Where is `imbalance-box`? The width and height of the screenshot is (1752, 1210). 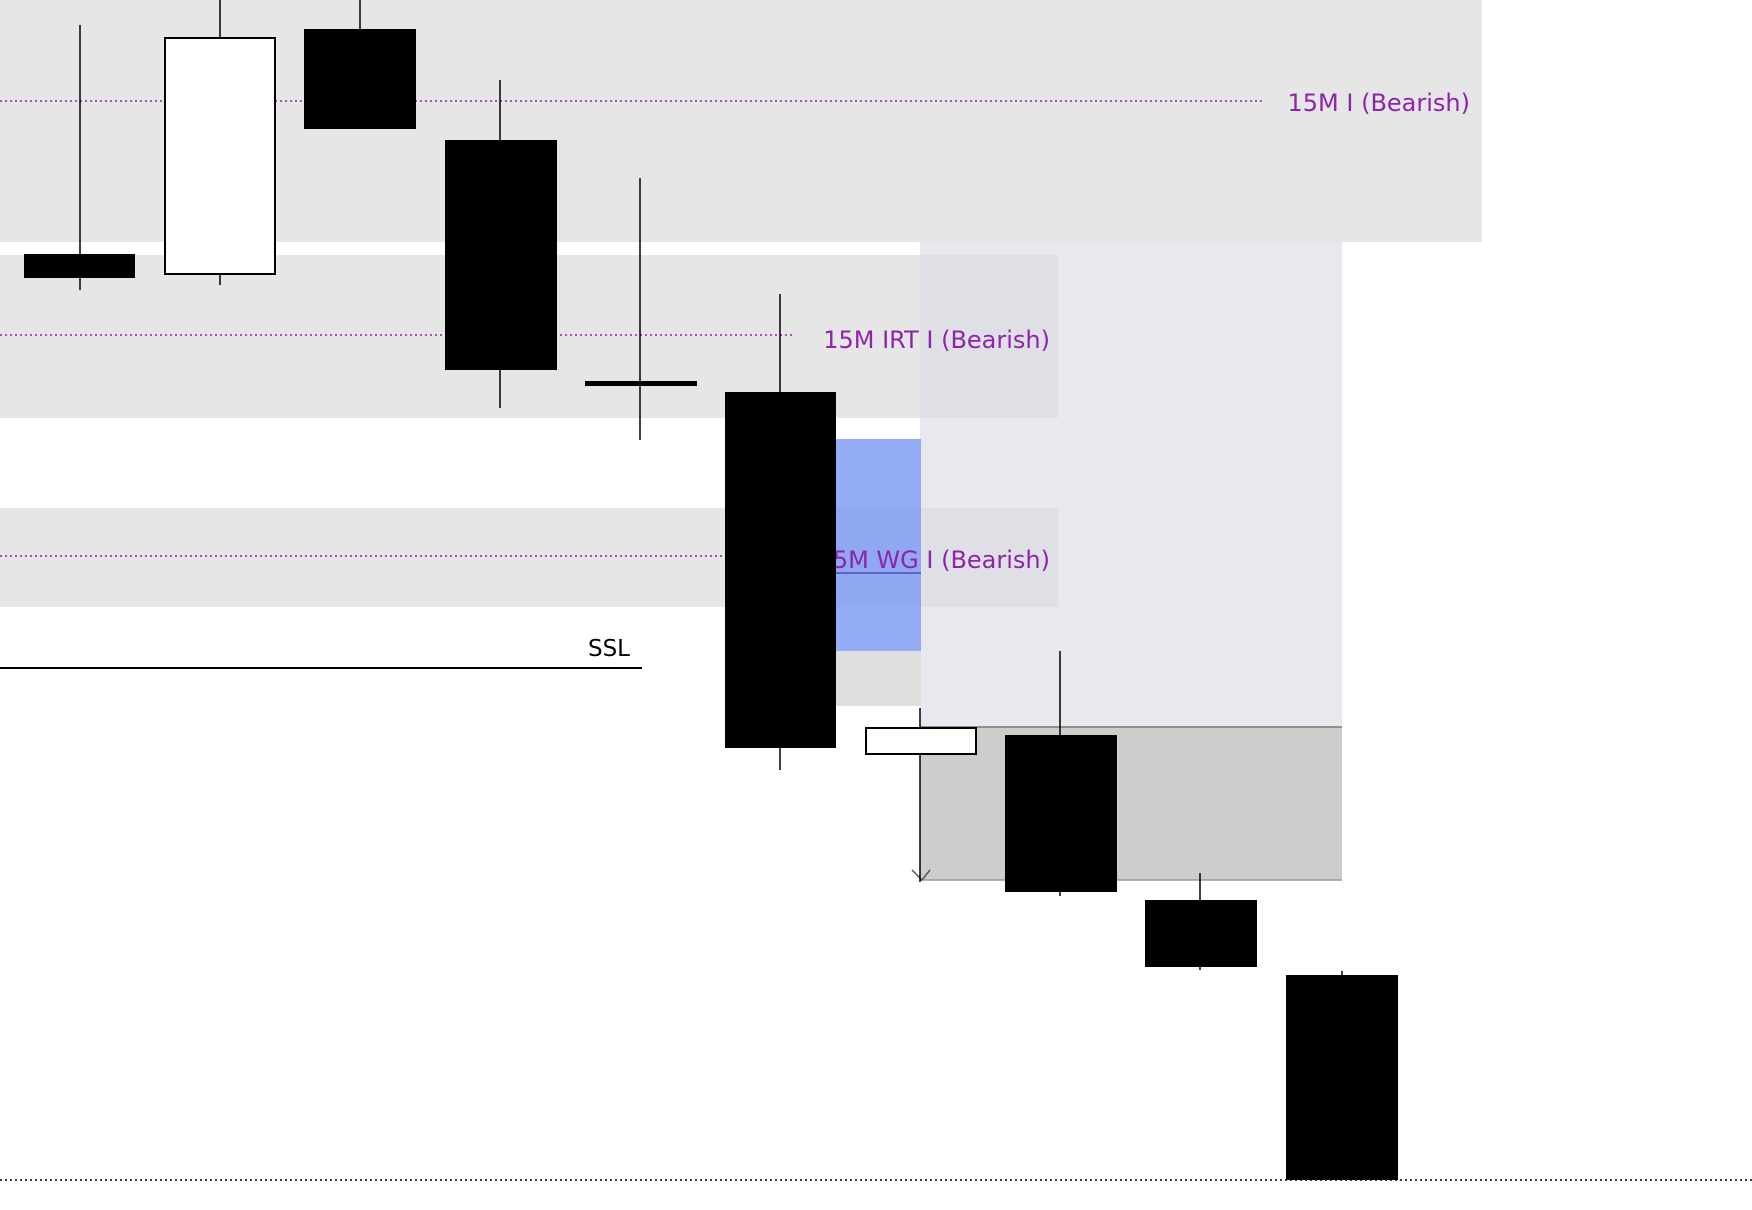
imbalance-box is located at coordinates (878, 545).